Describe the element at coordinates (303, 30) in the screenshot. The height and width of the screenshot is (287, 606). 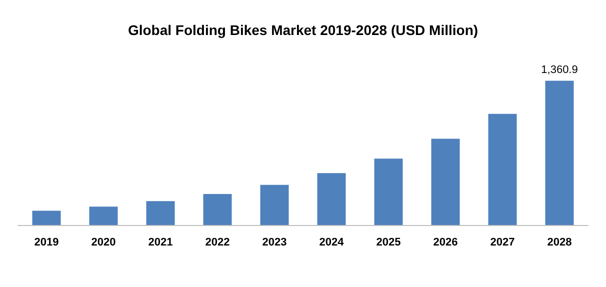
I see `chart-title: Global Folding Bikes Market 2019-2028 (USD Million)` at that location.